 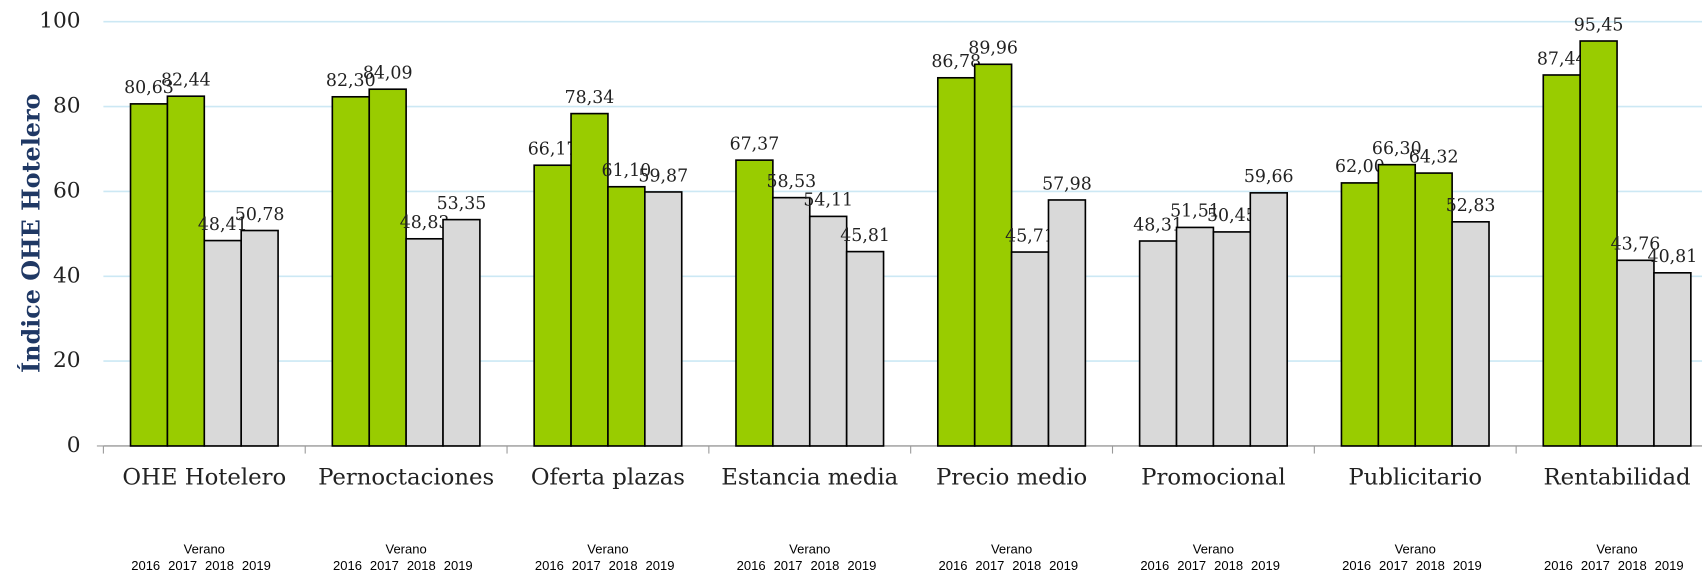 What do you see at coordinates (406, 478) in the screenshot?
I see `x-tick-label: Pernoctaciones` at bounding box center [406, 478].